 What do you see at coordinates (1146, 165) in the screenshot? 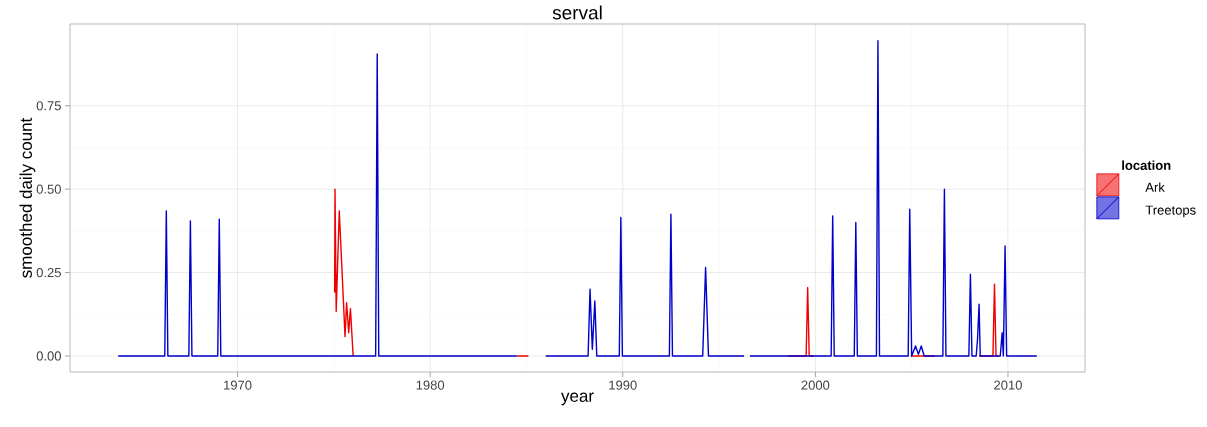
I see `legend-title: location` at bounding box center [1146, 165].